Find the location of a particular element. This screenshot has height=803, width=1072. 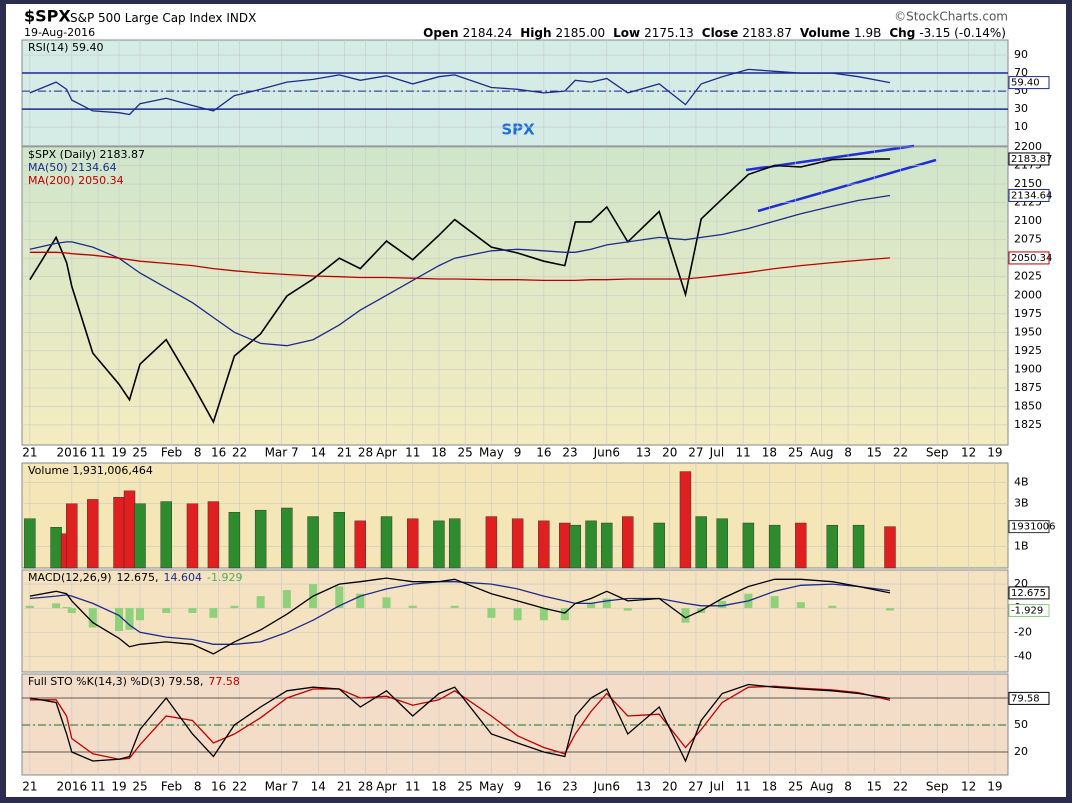

x-tick-label: May is located at coordinates (491, 453).